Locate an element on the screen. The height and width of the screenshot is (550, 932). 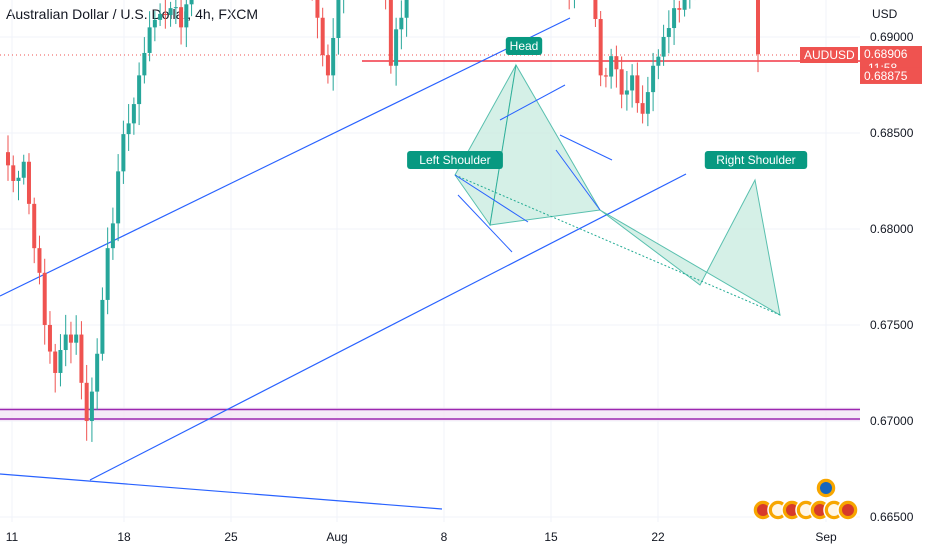
left-shoulder-label: Left Shoulder is located at coordinates (454, 160).